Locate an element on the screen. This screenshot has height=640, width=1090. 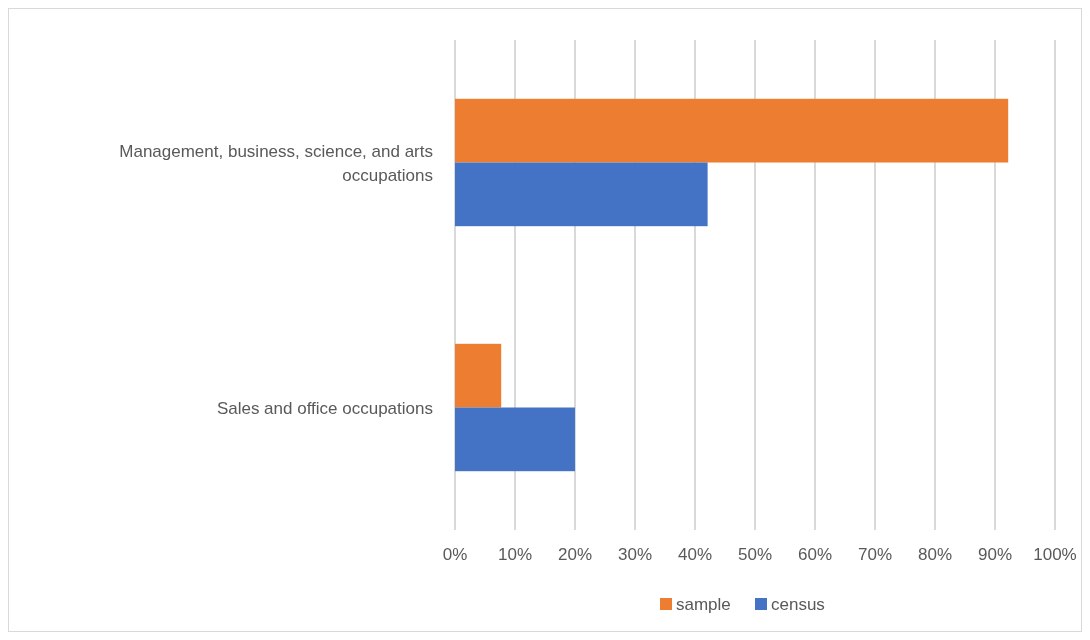
x-tick-label: 60% is located at coordinates (815, 554).